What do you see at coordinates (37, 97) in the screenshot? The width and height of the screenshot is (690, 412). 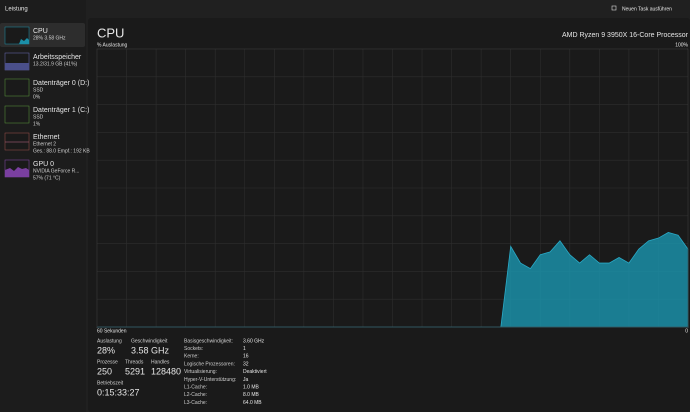 I see `sidebar-item-detail: 0%` at bounding box center [37, 97].